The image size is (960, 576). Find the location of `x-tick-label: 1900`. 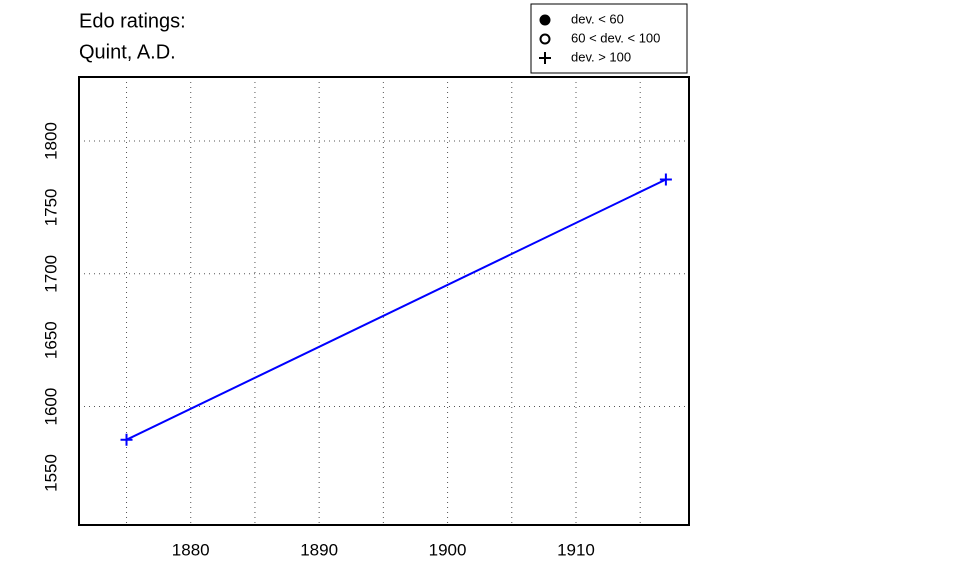

x-tick-label: 1900 is located at coordinates (448, 549).